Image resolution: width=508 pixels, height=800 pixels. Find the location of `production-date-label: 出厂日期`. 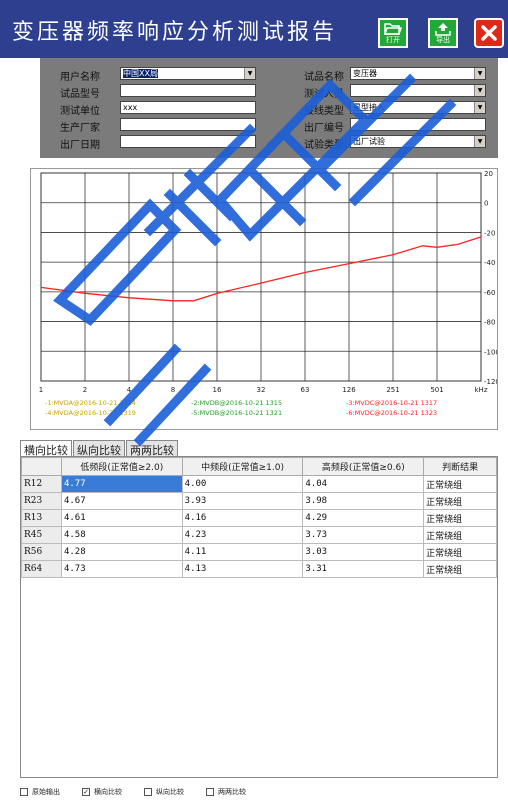

production-date-label: 出厂日期 is located at coordinates (80, 145).